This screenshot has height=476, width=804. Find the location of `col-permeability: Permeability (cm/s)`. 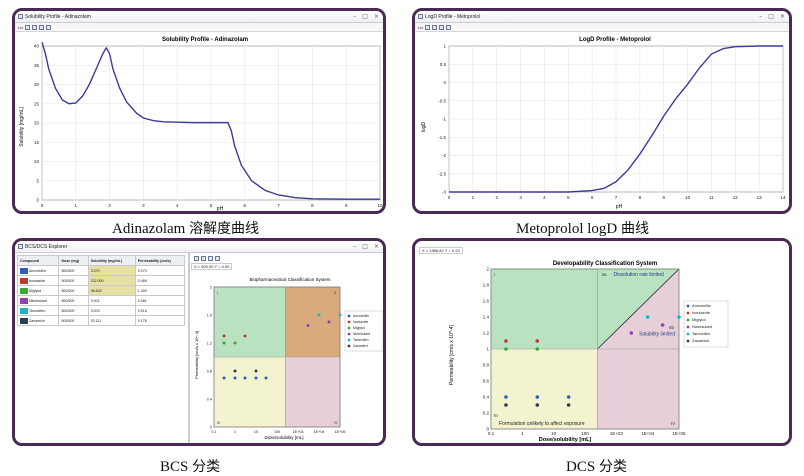

col-permeability: Permeability (cm/s) is located at coordinates (160, 260).